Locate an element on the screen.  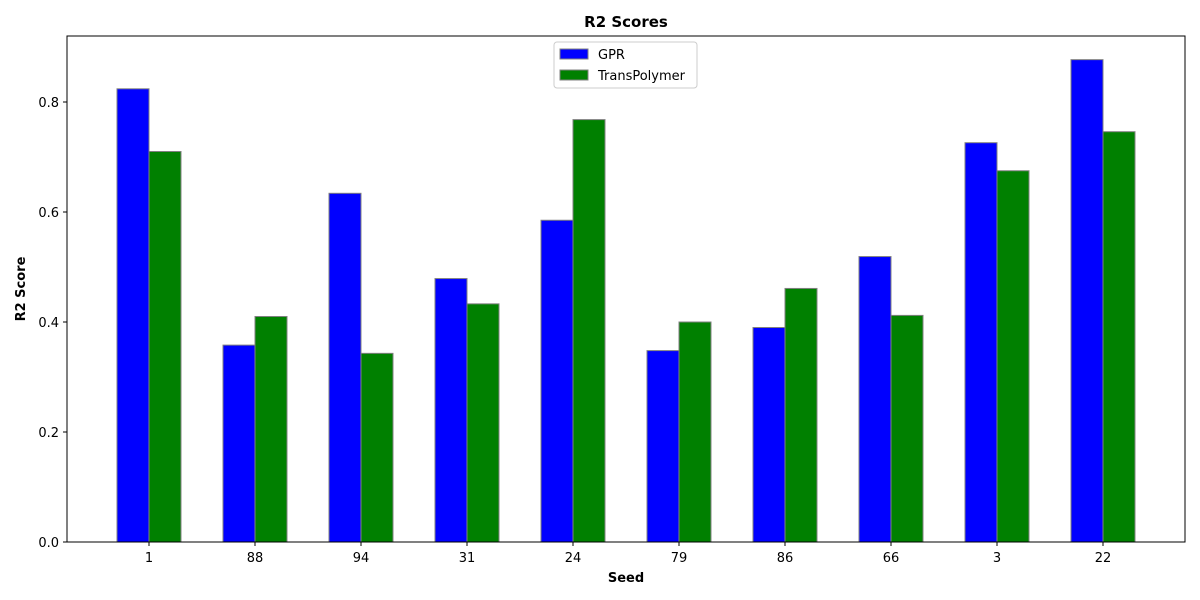
legend-box is located at coordinates (625, 65).